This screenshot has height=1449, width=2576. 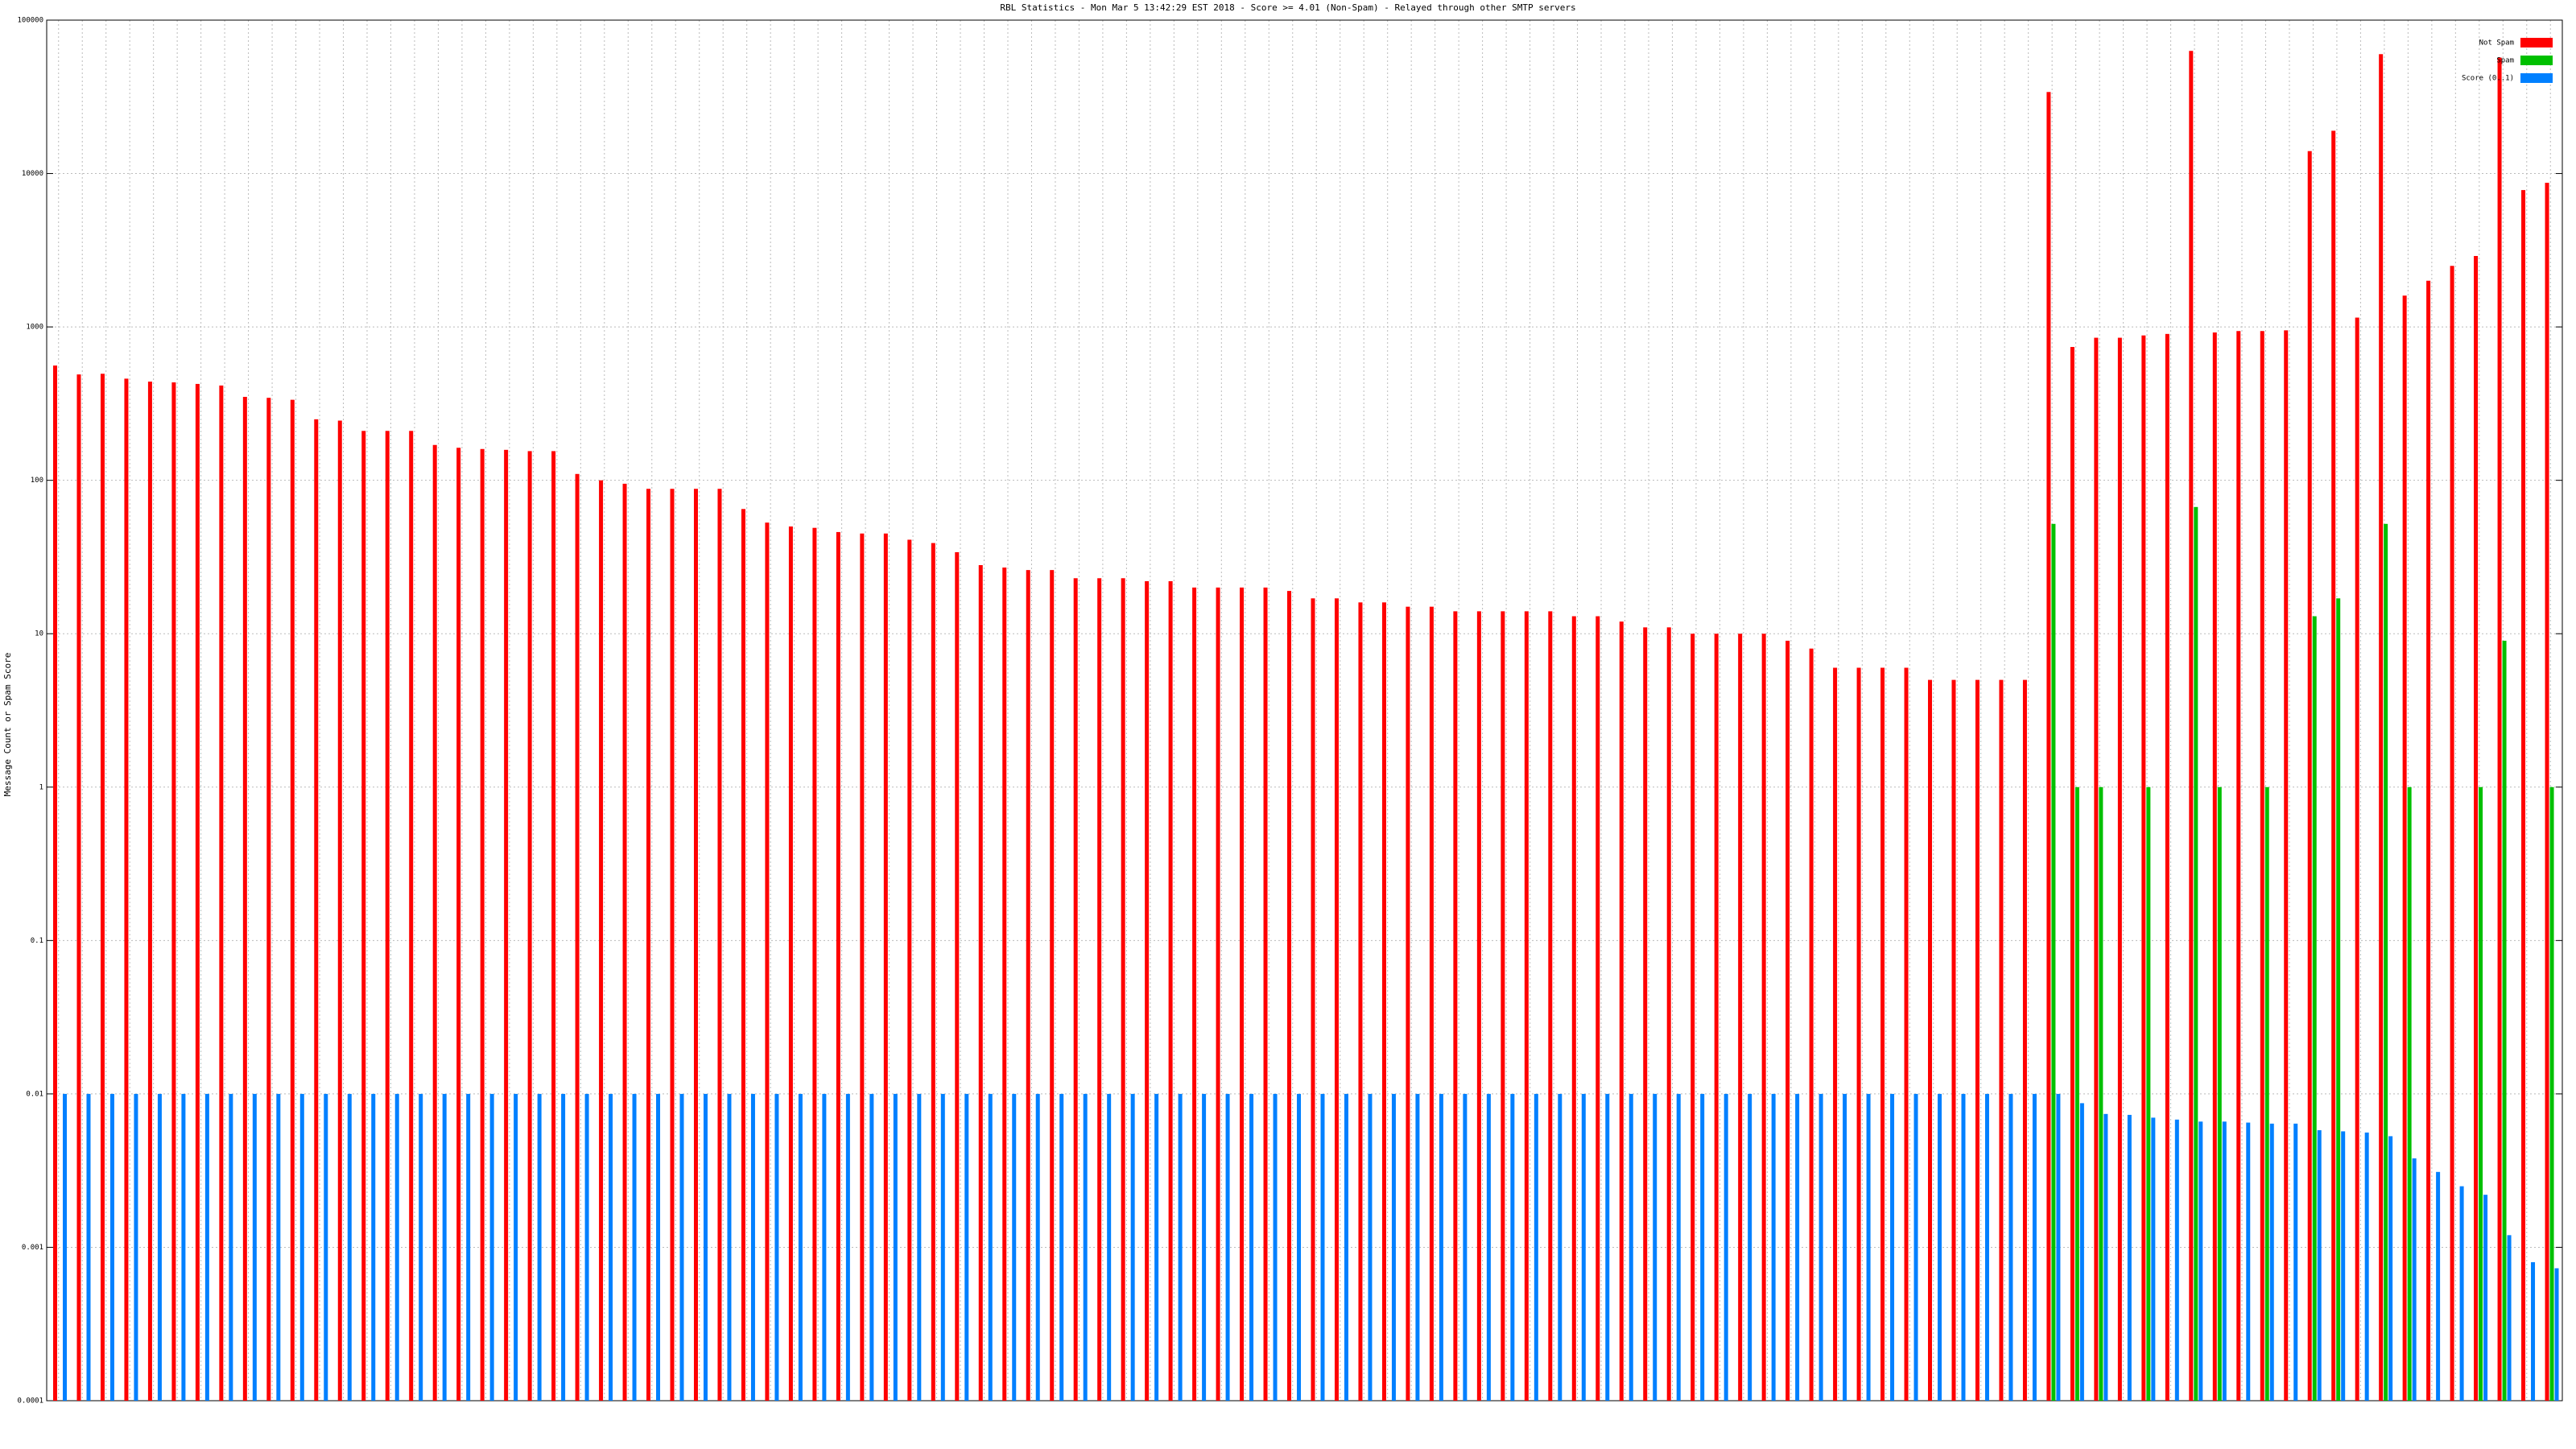 What do you see at coordinates (37, 941) in the screenshot?
I see `y-tick-label: 0.1` at bounding box center [37, 941].